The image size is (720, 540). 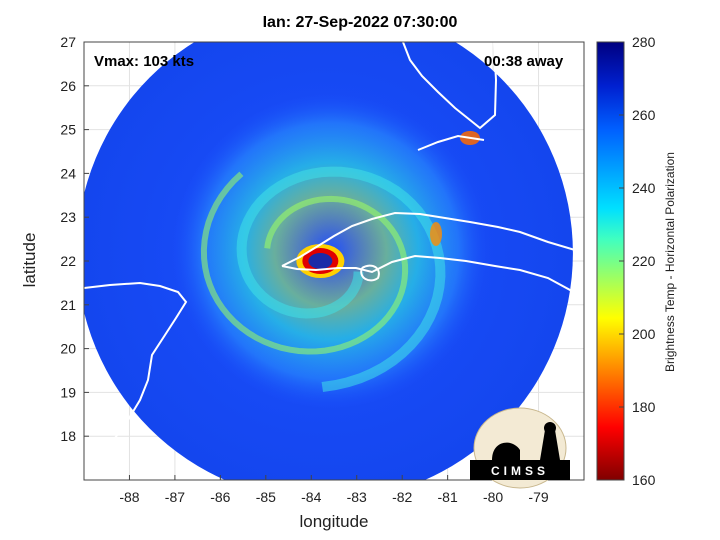 What do you see at coordinates (136, 371) in the screenshot?
I see `yucatan-coast` at bounding box center [136, 371].